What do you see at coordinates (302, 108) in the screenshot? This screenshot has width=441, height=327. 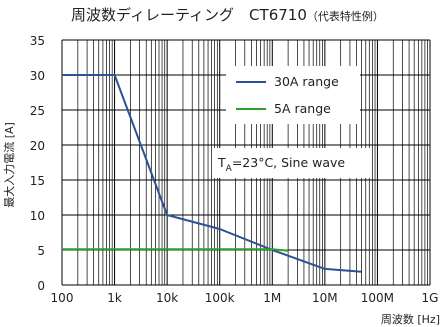 I see `legend-label-5a: 5A range` at bounding box center [302, 108].